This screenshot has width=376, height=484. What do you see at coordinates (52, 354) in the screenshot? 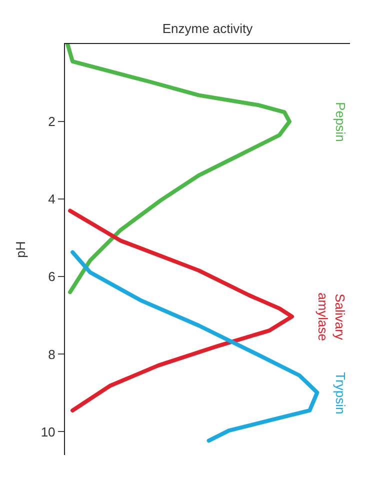
I see `y-tick-label: 8` at bounding box center [52, 354].